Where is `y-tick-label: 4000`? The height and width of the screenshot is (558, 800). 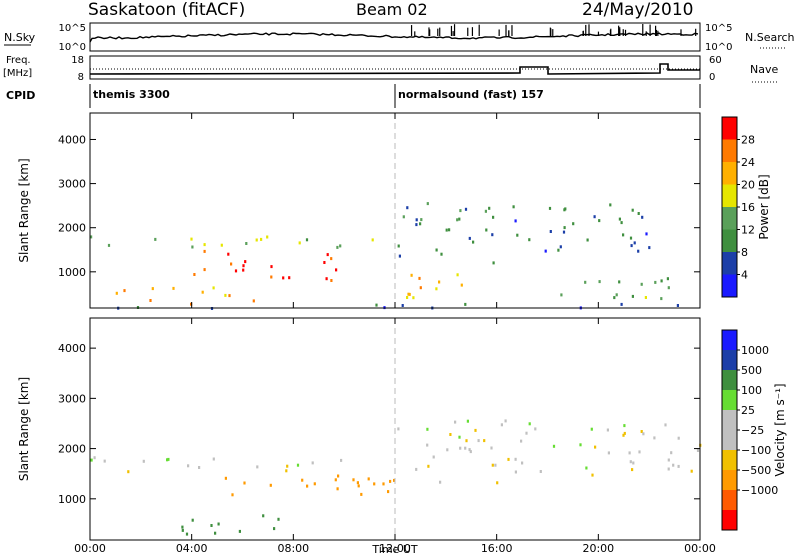
y-tick-label: 4000 is located at coordinates (72, 139).